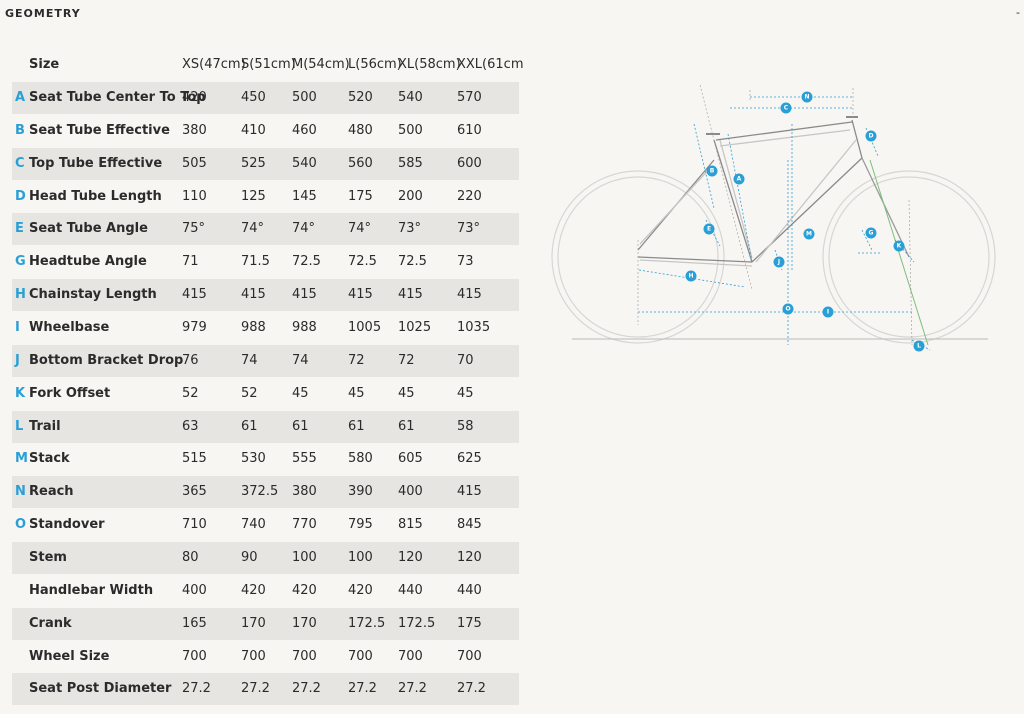 The image size is (1024, 714). What do you see at coordinates (20, 295) in the screenshot?
I see `row-letter: H` at bounding box center [20, 295].